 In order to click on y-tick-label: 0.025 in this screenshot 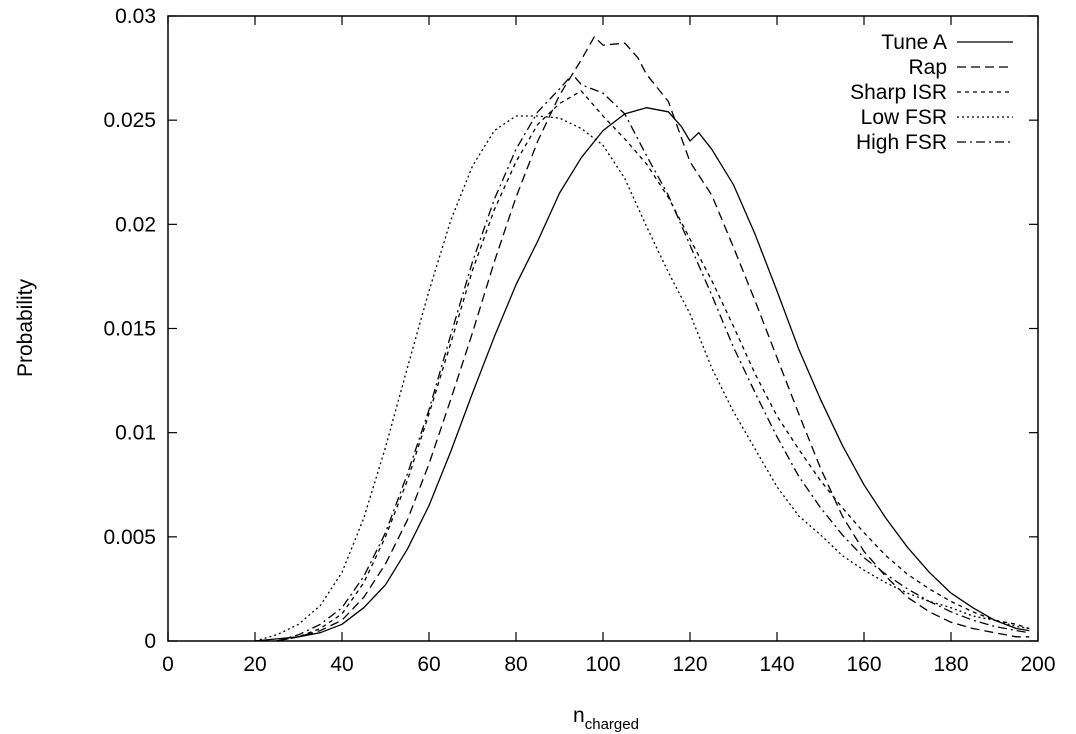, I will do `click(129, 120)`.